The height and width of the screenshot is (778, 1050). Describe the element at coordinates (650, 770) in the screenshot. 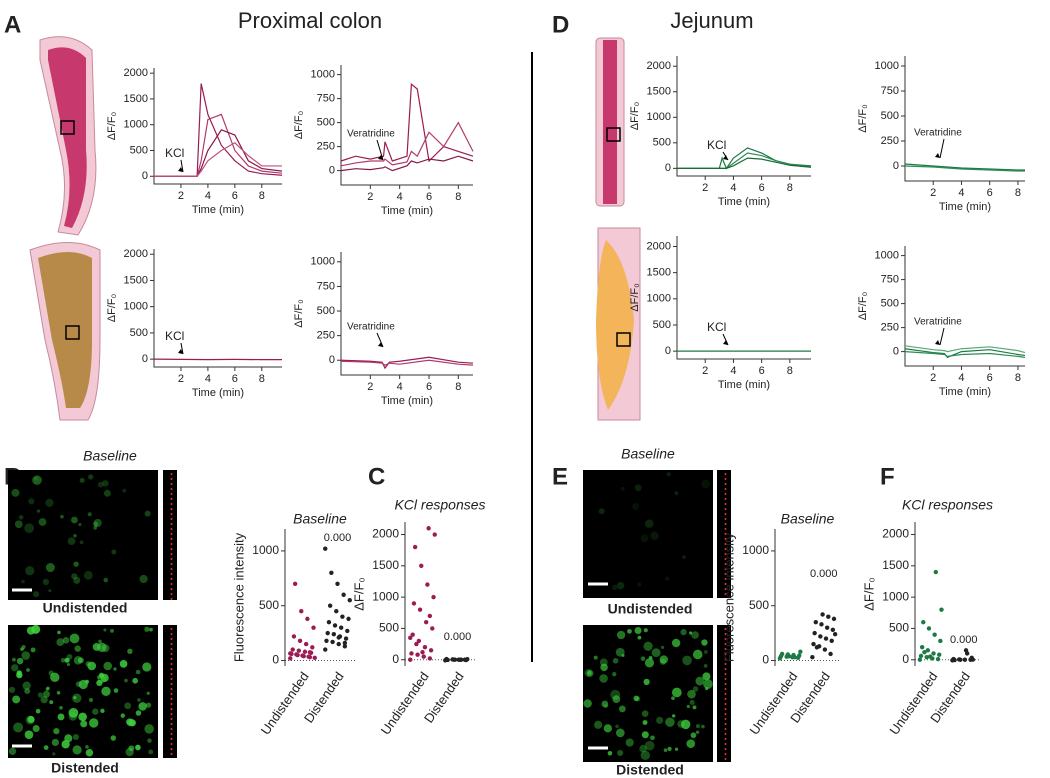

I see `image-label: Distended` at that location.